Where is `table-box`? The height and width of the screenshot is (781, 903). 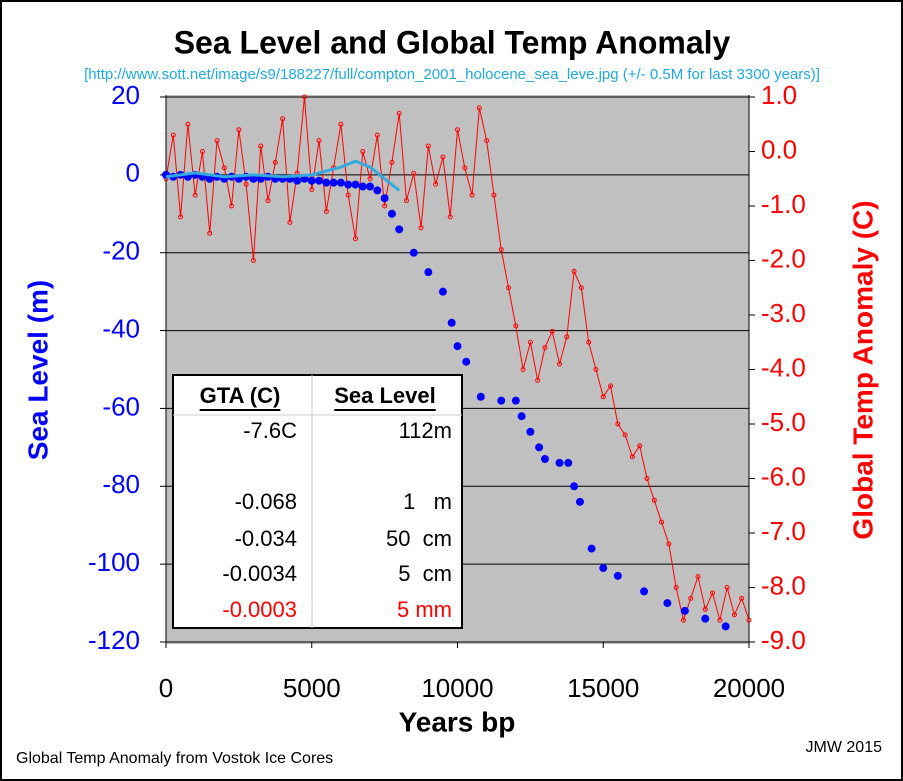
table-box is located at coordinates (317, 501).